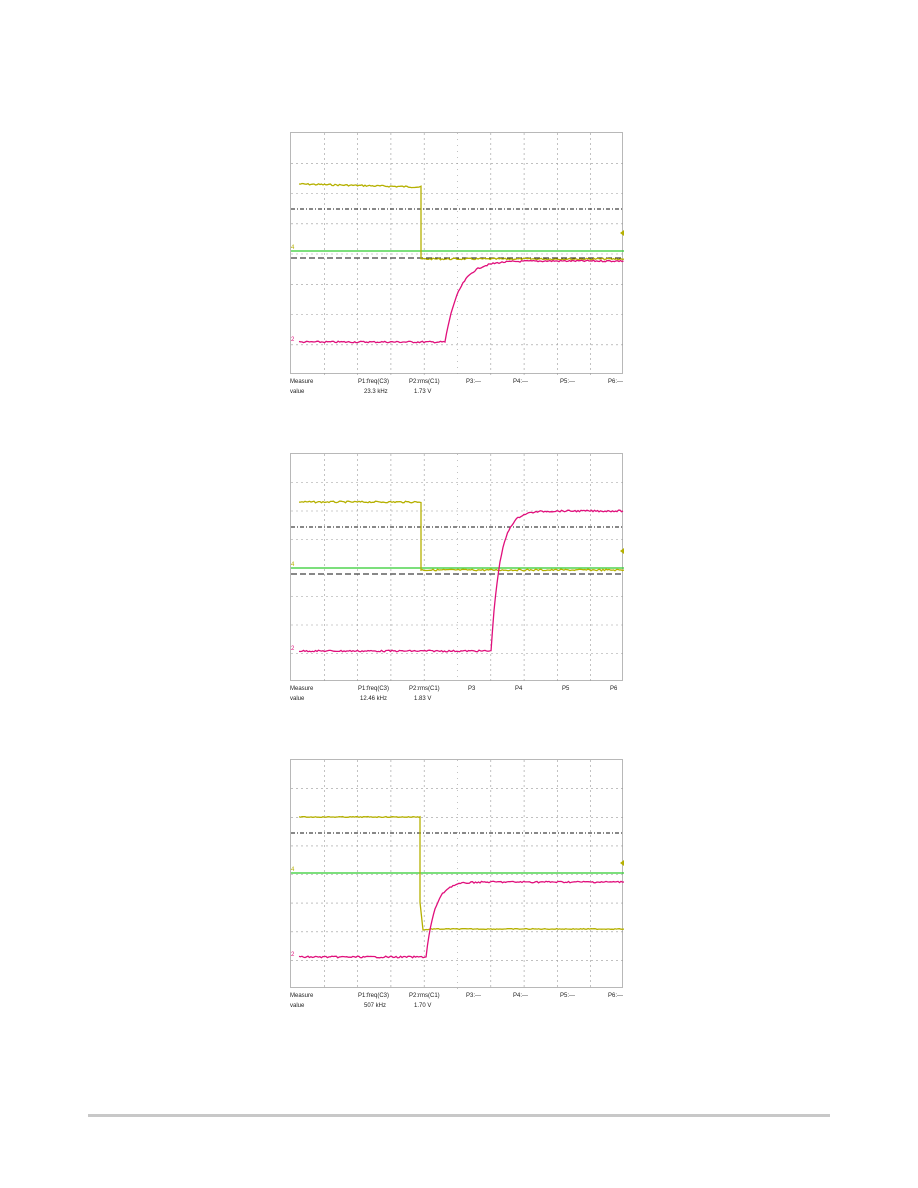  What do you see at coordinates (423, 699) in the screenshot?
I see `readout-value: 1.83 V` at bounding box center [423, 699].